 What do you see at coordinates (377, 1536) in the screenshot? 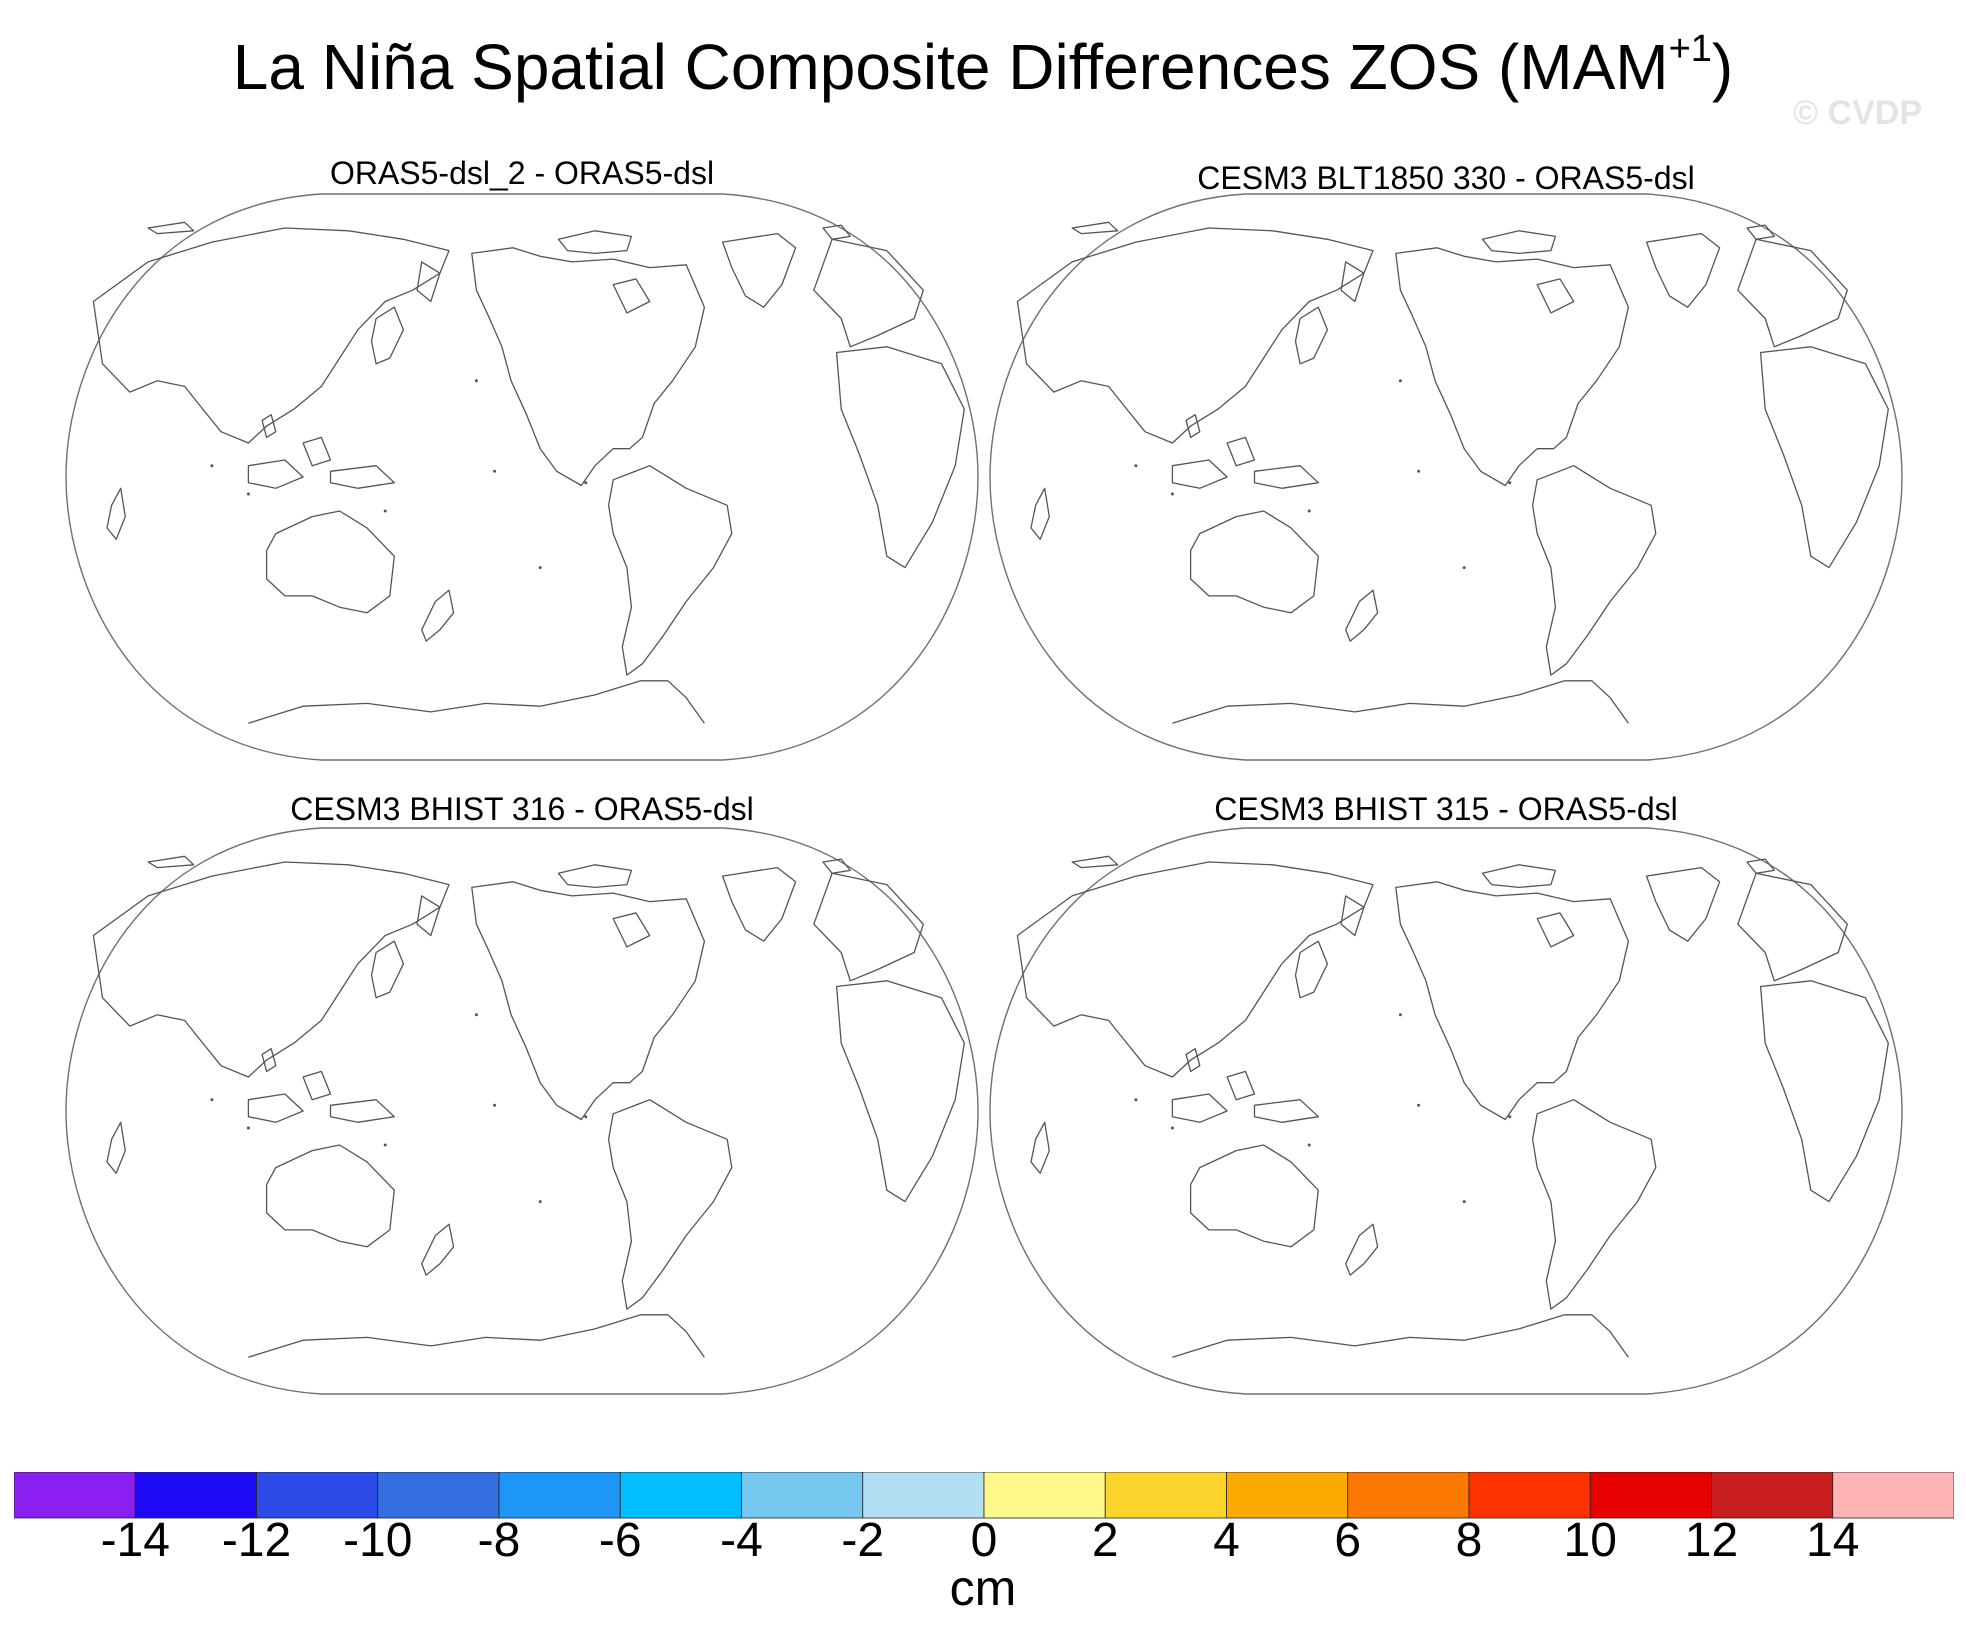
I see `colorbar-tick-label: -10` at bounding box center [377, 1536].